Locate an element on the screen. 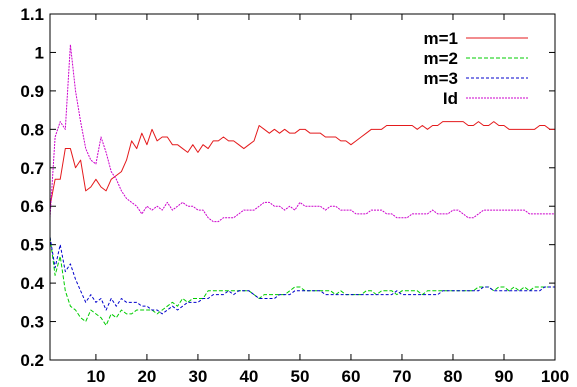 This screenshot has width=577, height=387. x-tick-label: 20 is located at coordinates (146, 376).